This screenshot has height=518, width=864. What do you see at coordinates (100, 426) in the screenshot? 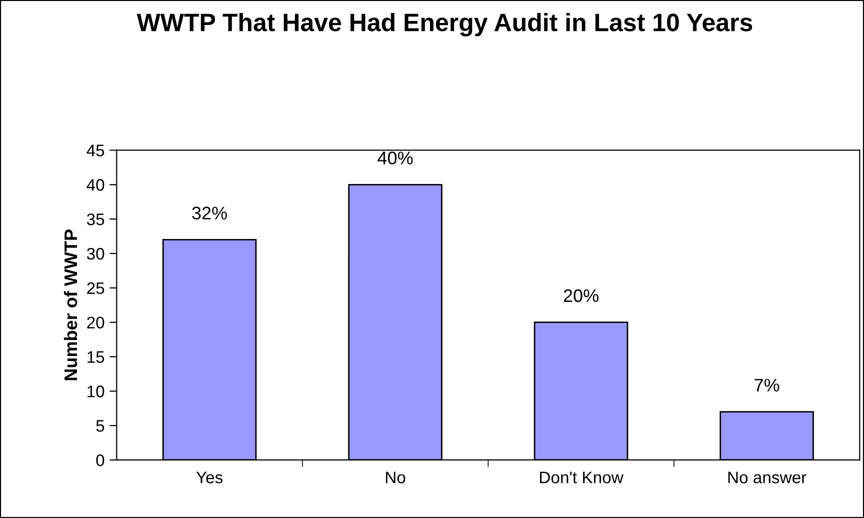
I see `y-tick-label: 5` at bounding box center [100, 426].